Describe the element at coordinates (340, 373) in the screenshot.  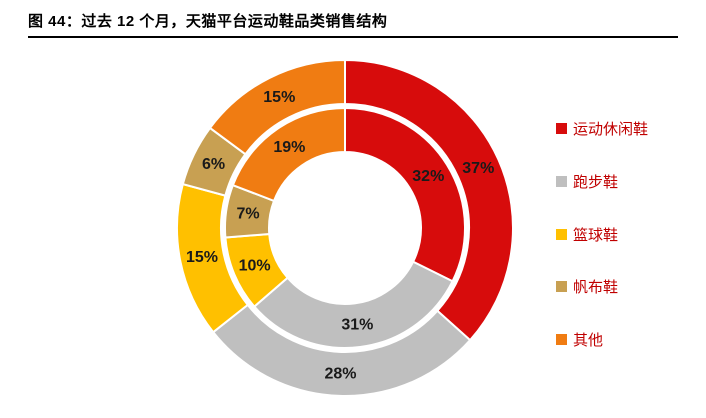
I see `slice-label-outer-跑步鞋: 28%` at that location.